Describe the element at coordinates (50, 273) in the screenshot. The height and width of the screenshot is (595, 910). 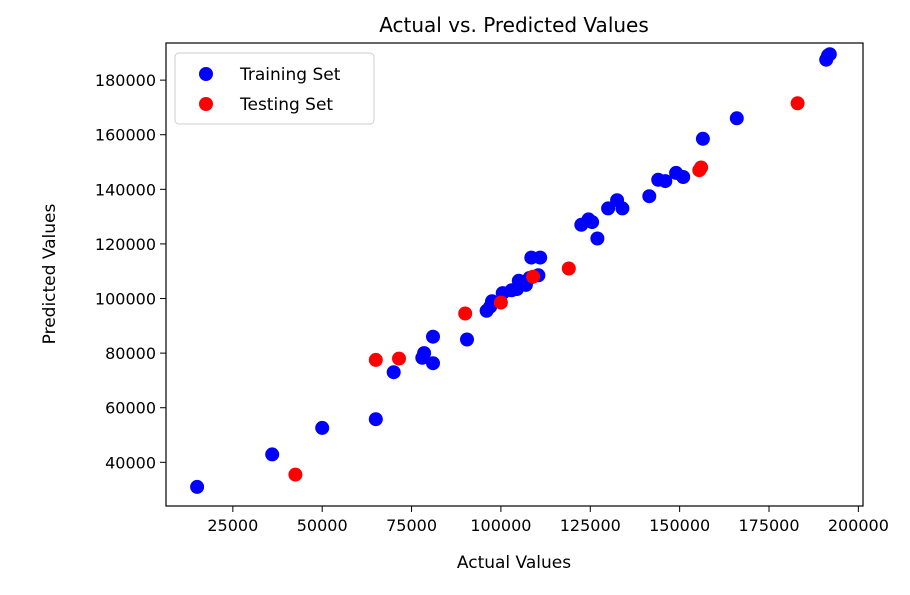
I see `y-axis-label: Predicted Values` at that location.